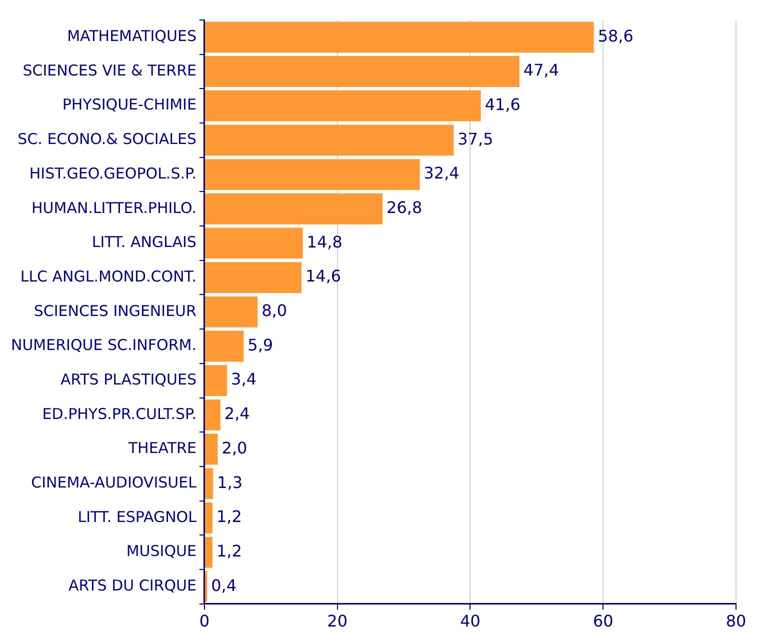 This screenshot has height=643, width=764. I want to click on data-label: 1,3, so click(230, 482).